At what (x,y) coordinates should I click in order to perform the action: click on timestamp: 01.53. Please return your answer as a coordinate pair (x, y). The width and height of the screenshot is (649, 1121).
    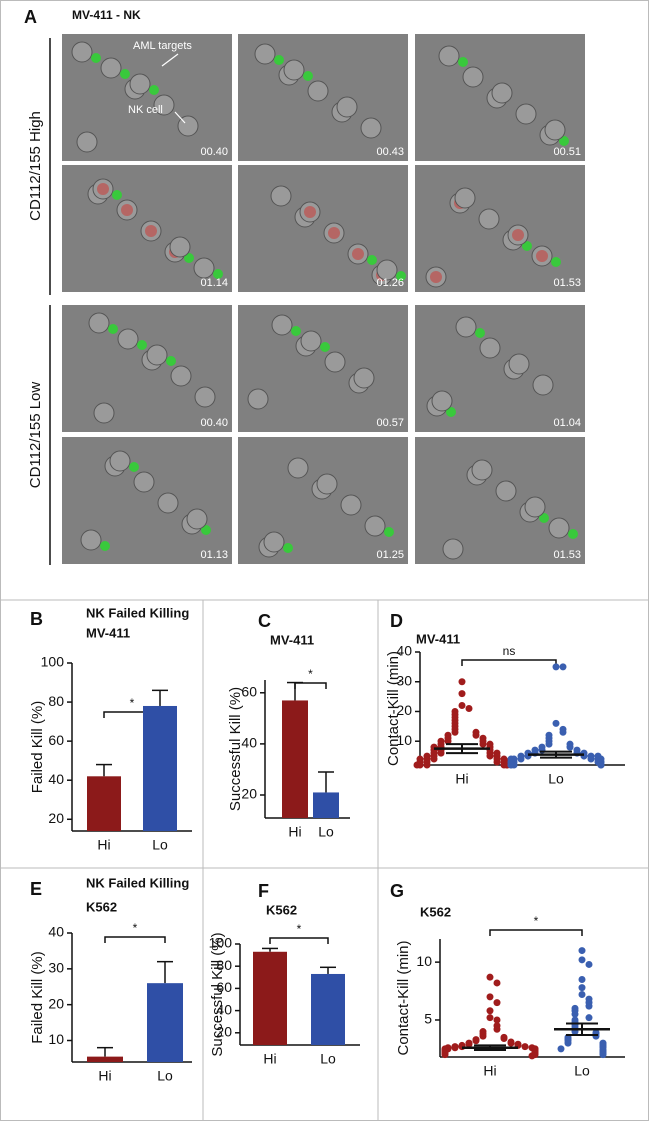
    Looking at the image, I should click on (567, 555).